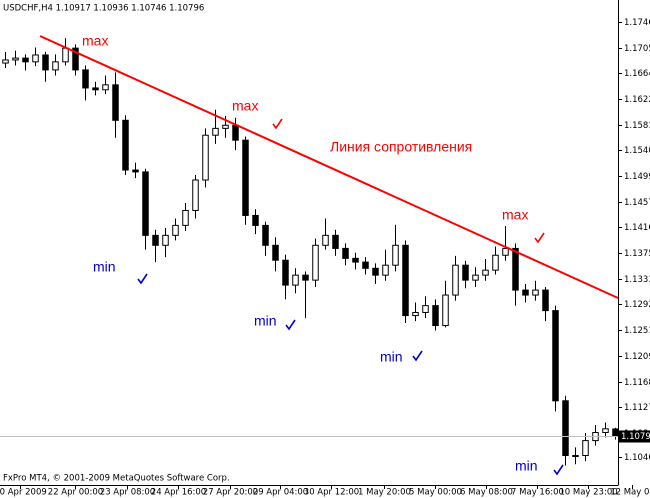  What do you see at coordinates (401, 147) in the screenshot?
I see `annotation: Линия сопротивления` at bounding box center [401, 147].